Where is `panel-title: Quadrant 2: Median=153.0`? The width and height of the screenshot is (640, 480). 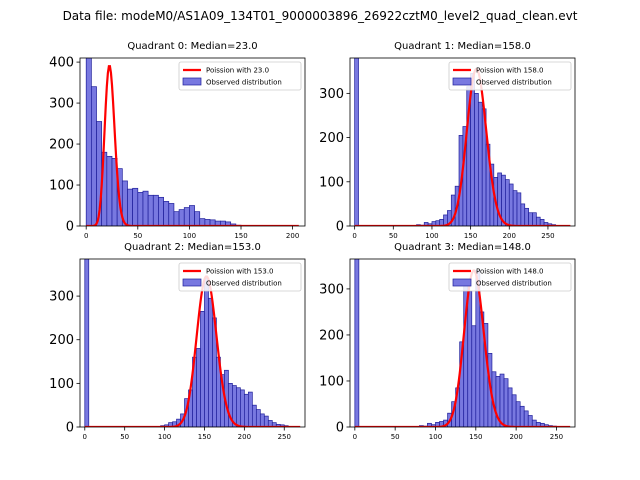 panel-title: Quadrant 2: Median=153.0 is located at coordinates (192, 247).